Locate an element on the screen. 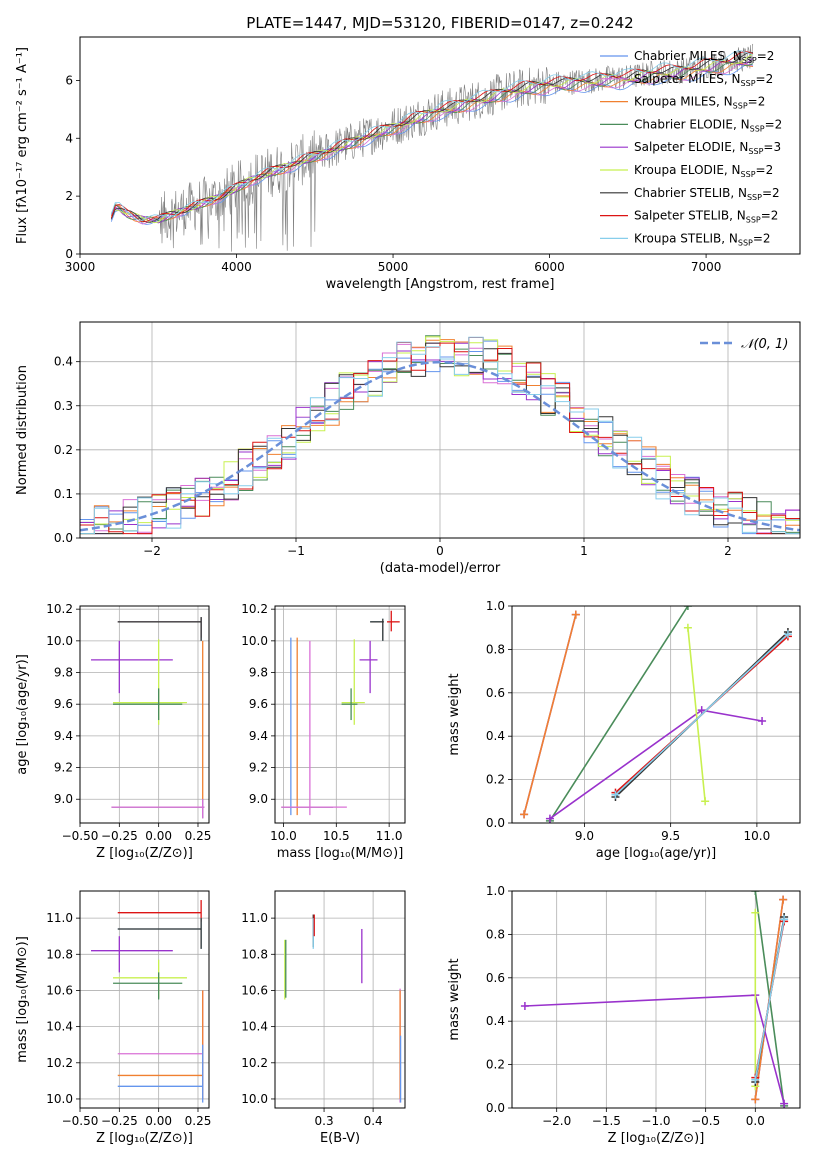 This screenshot has width=819, height=1170. x-tick-label: 4000 is located at coordinates (236, 267).